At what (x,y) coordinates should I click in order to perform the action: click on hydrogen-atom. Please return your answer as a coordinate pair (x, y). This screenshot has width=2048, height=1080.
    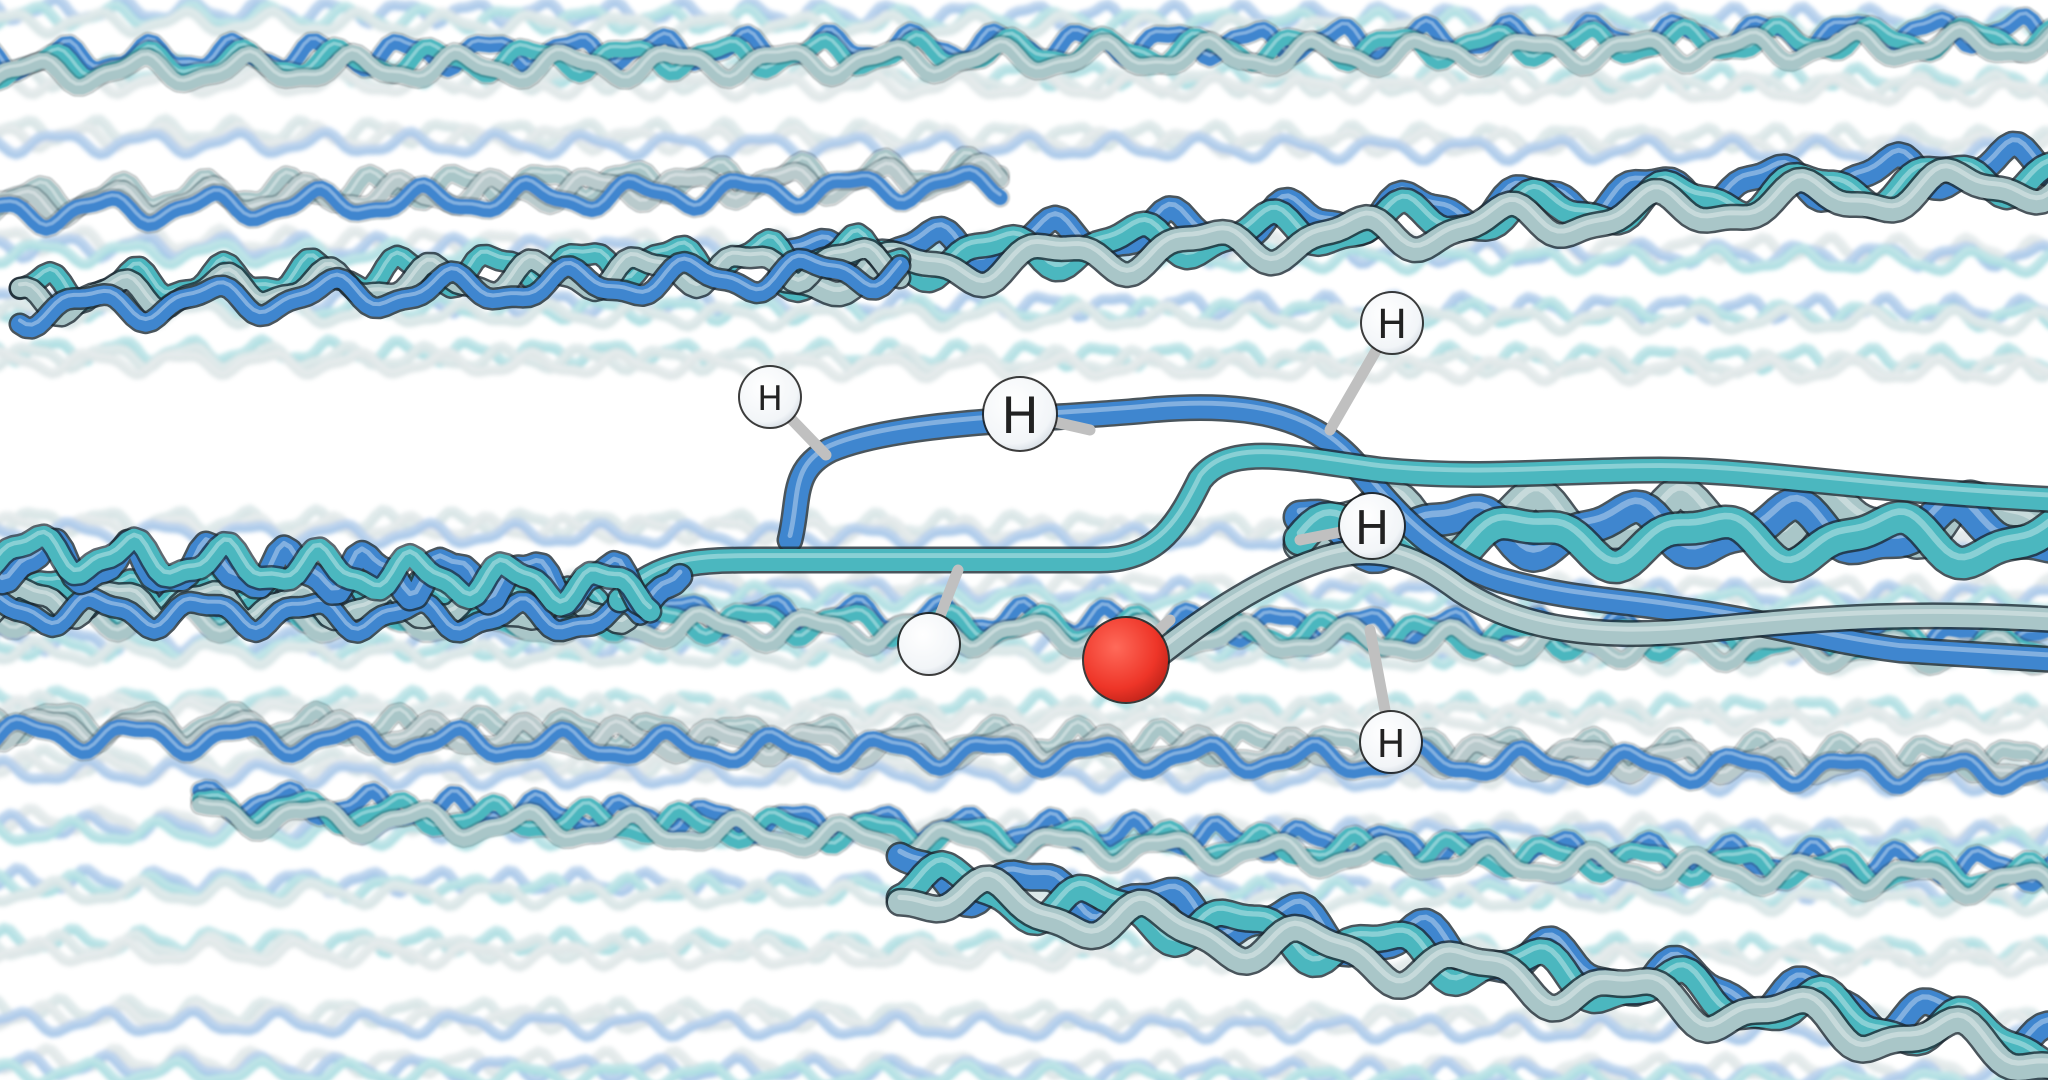
    Looking at the image, I should click on (930, 620).